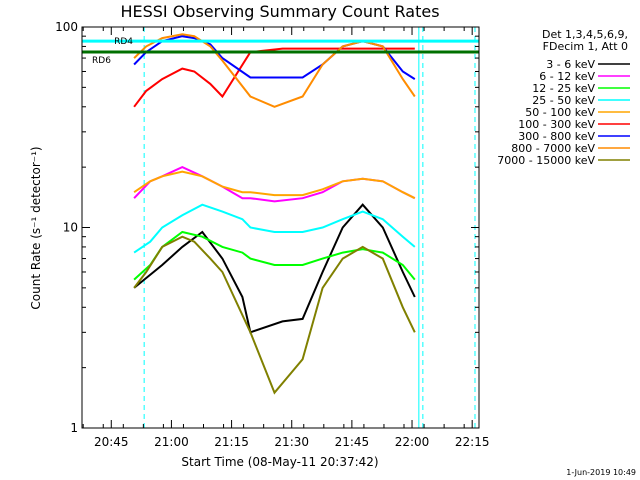 Image resolution: width=640 pixels, height=480 pixels. Describe the element at coordinates (412, 442) in the screenshot. I see `x-tick-label-5: 22:00` at that location.